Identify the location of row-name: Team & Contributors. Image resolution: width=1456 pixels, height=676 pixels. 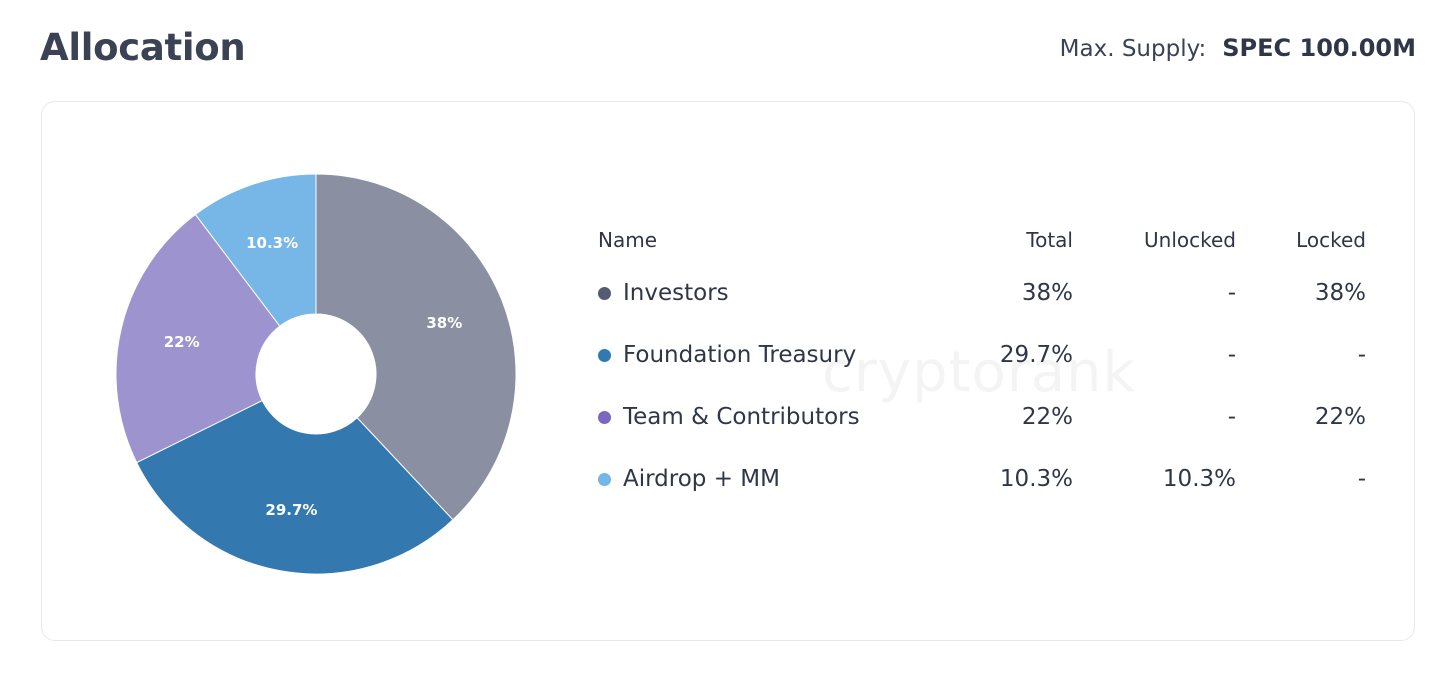
(741, 417).